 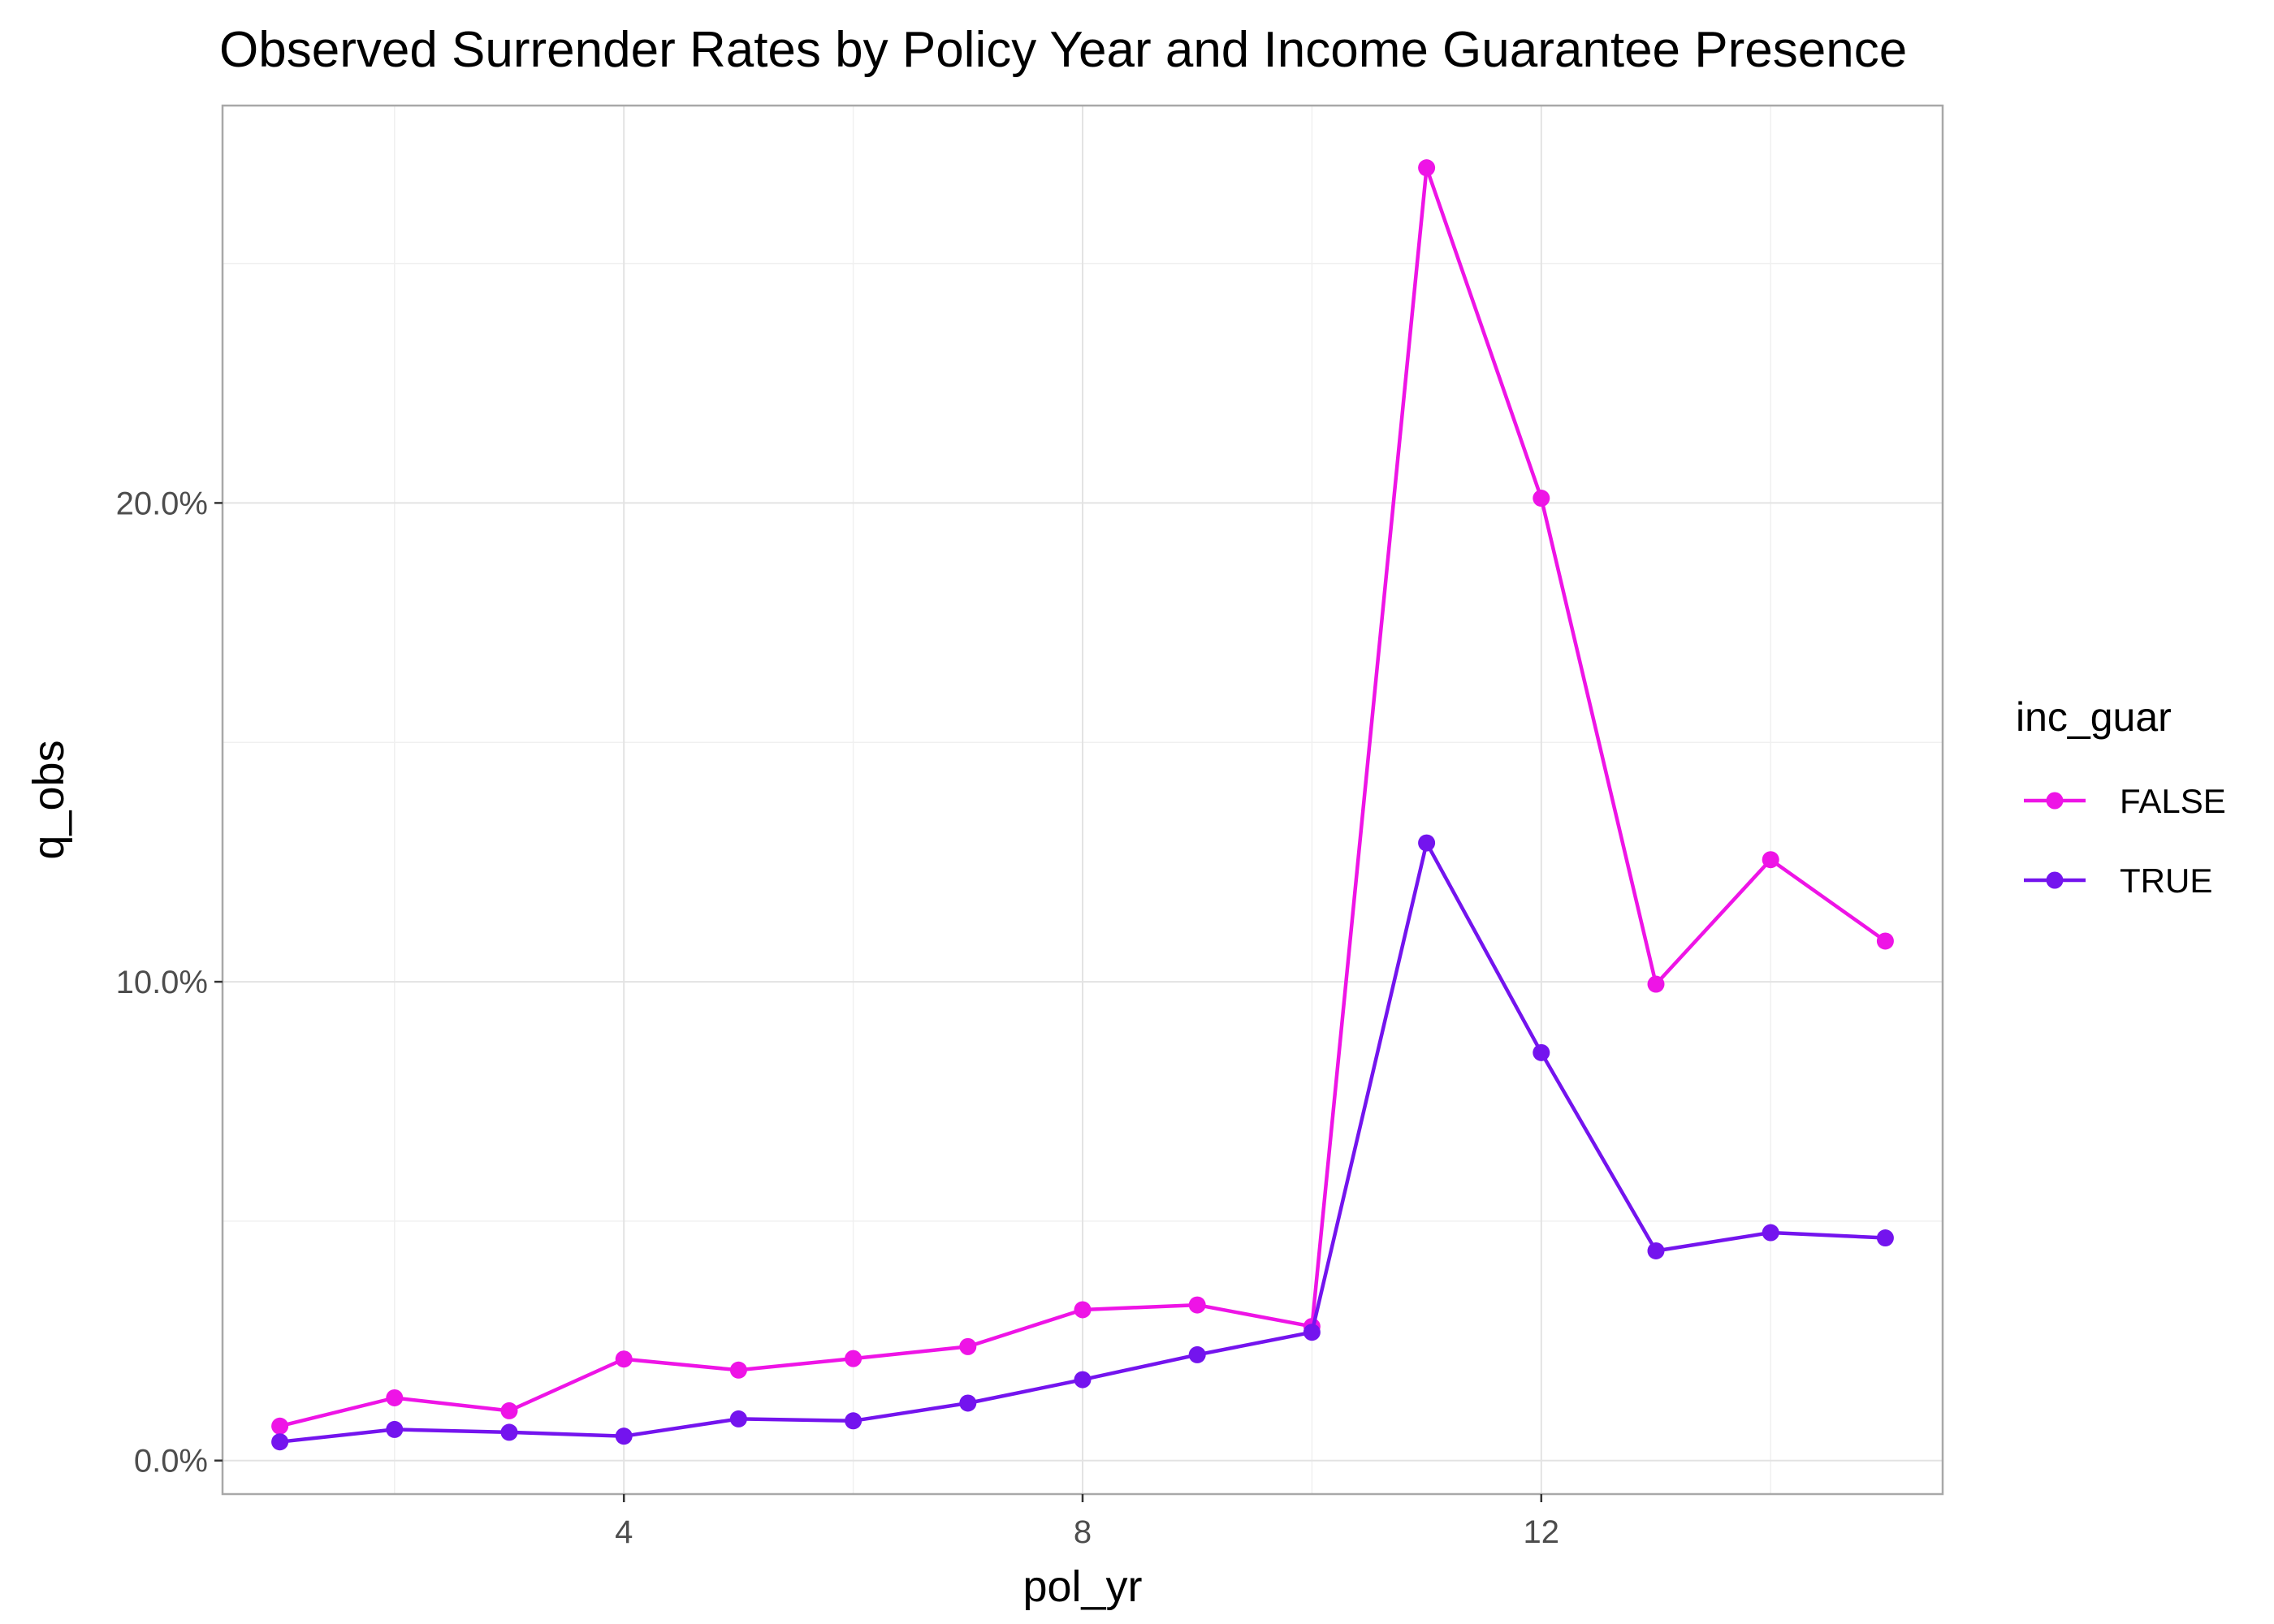 I want to click on legend-item-false: FALSE, so click(x=2125, y=801).